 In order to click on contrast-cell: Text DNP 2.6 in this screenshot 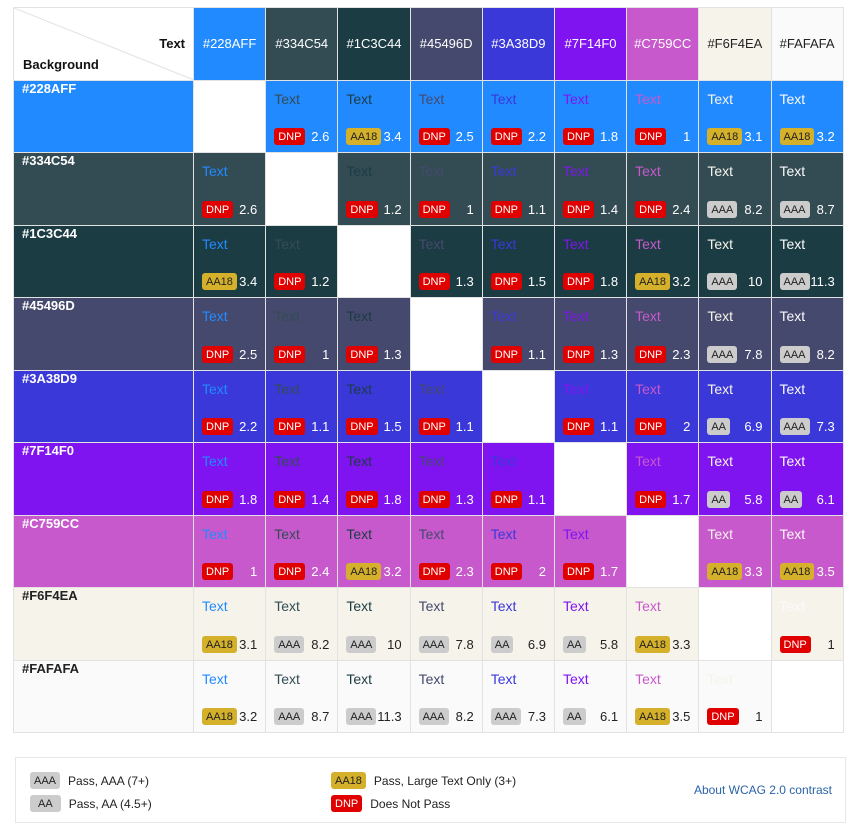, I will do `click(302, 116)`.